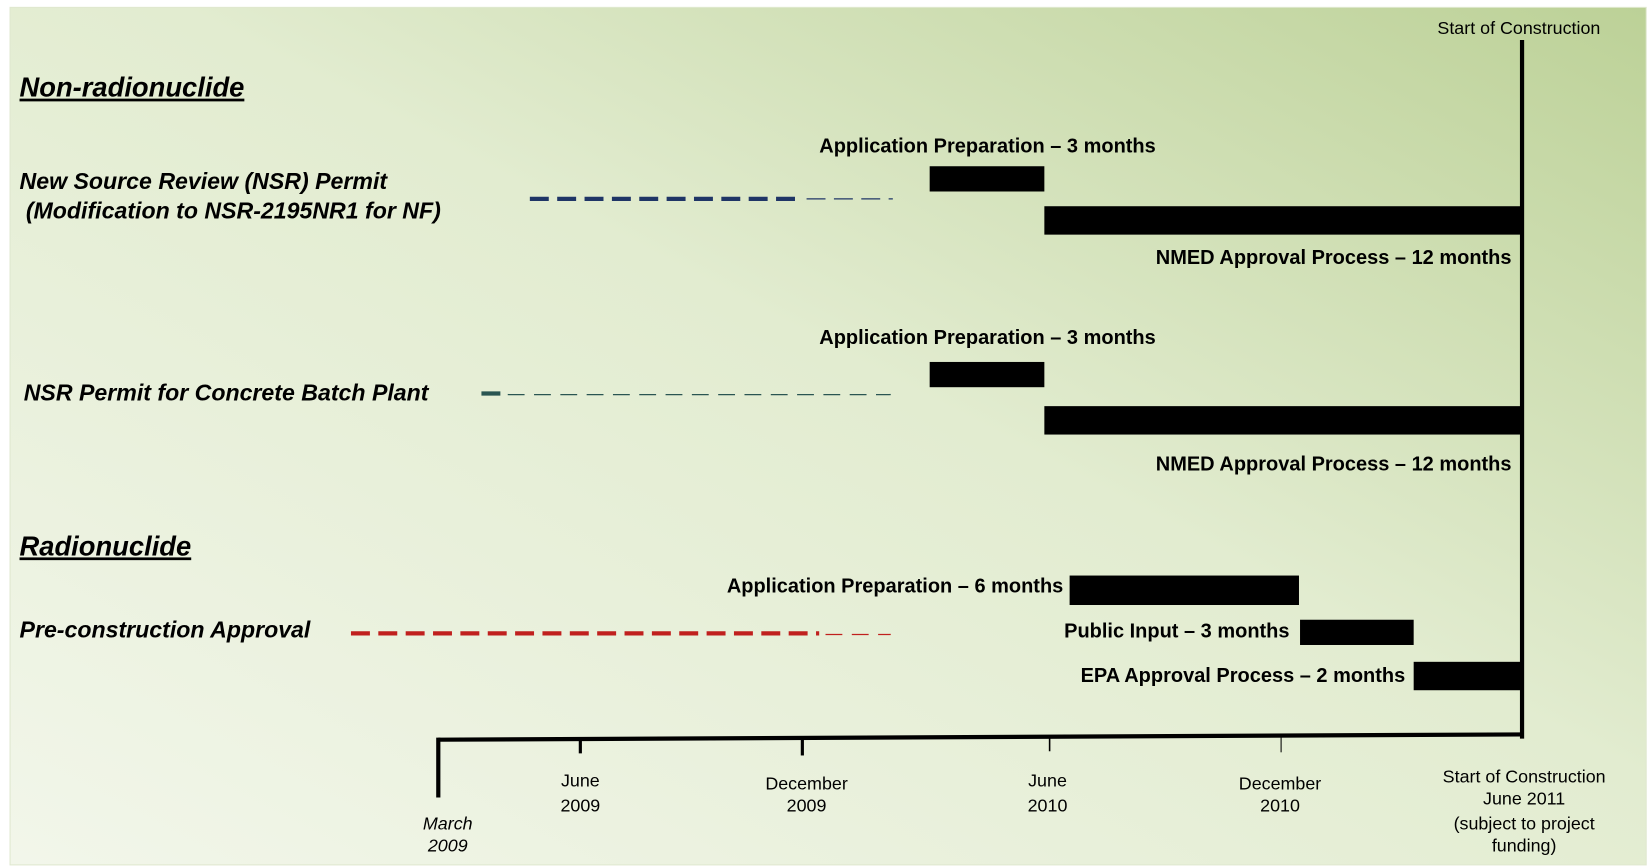  What do you see at coordinates (132, 87) in the screenshot?
I see `section-title: Non-radionuclide` at bounding box center [132, 87].